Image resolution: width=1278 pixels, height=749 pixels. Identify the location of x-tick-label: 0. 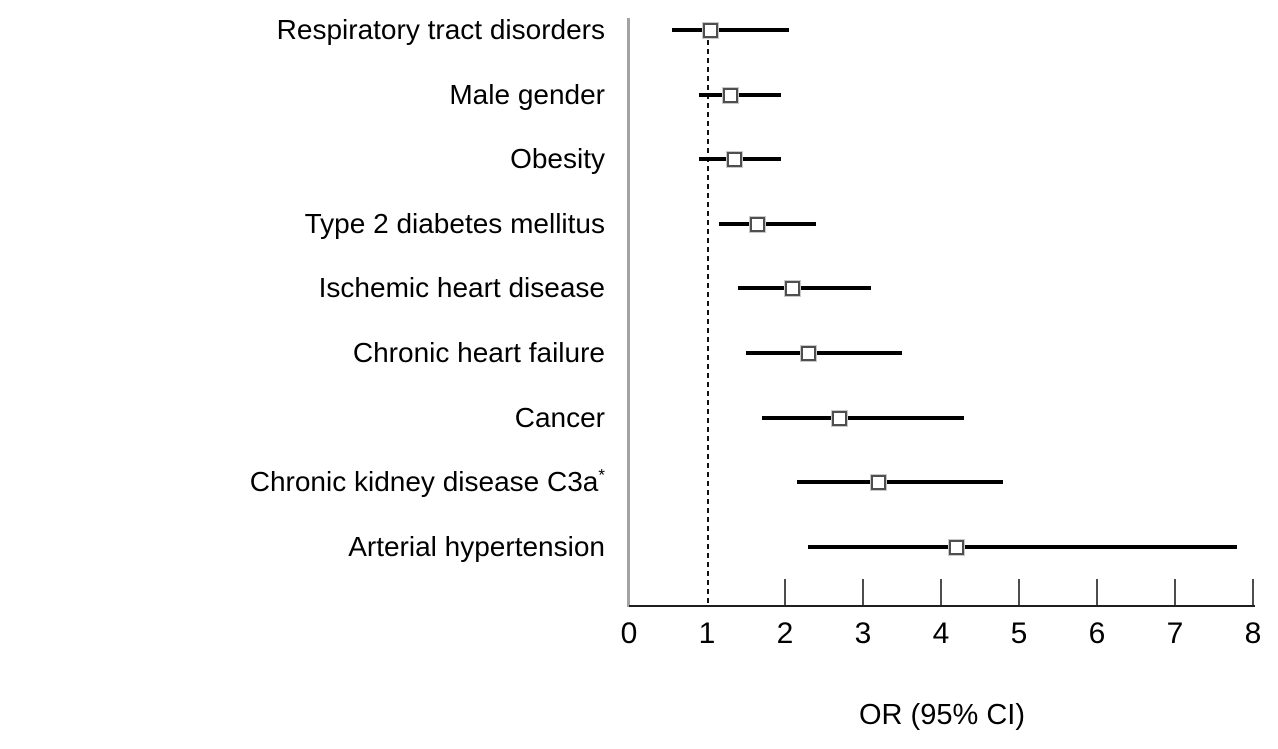
(629, 633).